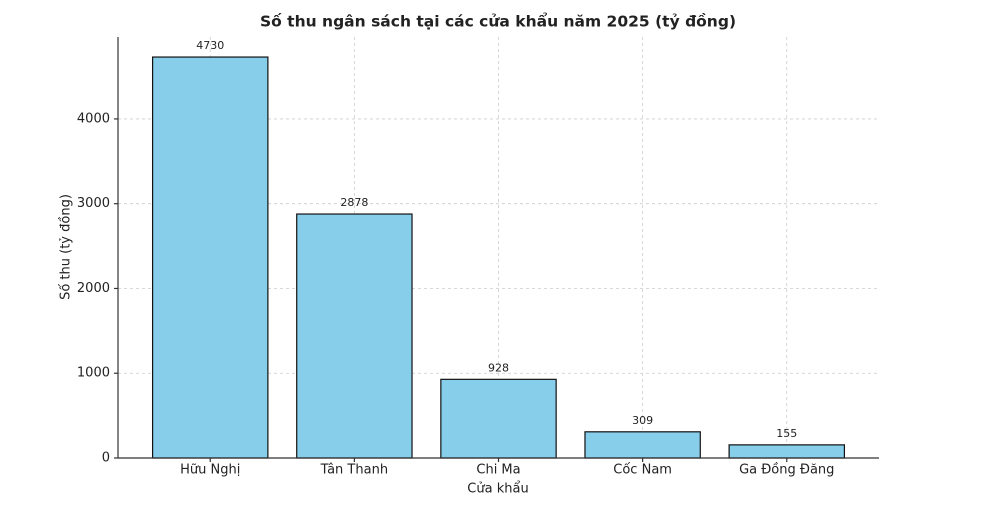 This screenshot has width=984, height=509. I want to click on value-label: 928, so click(498, 367).